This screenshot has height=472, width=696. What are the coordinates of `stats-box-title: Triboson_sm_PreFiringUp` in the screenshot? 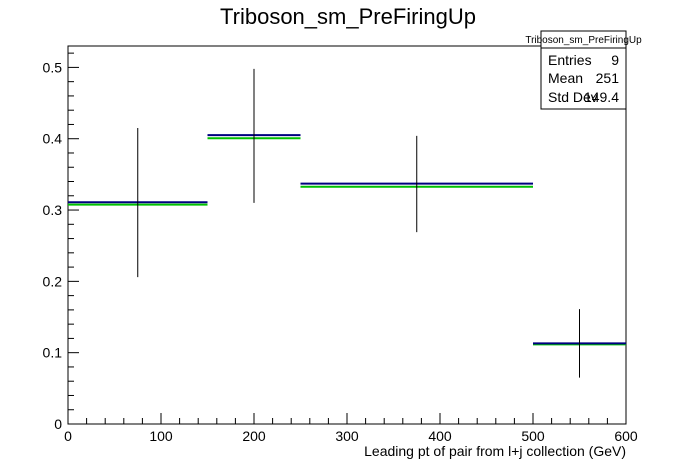 It's located at (583, 40).